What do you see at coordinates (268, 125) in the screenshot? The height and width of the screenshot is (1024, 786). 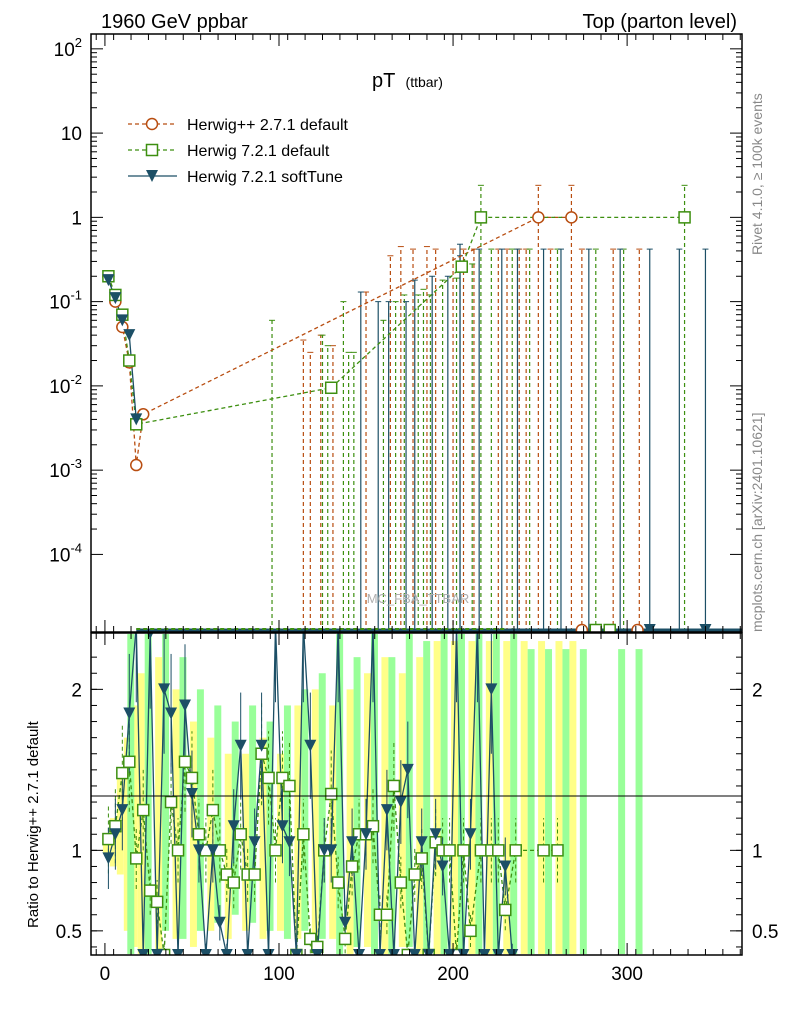 I see `legend-label-herwigpp: Herwig++ 2.7.1 default` at bounding box center [268, 125].